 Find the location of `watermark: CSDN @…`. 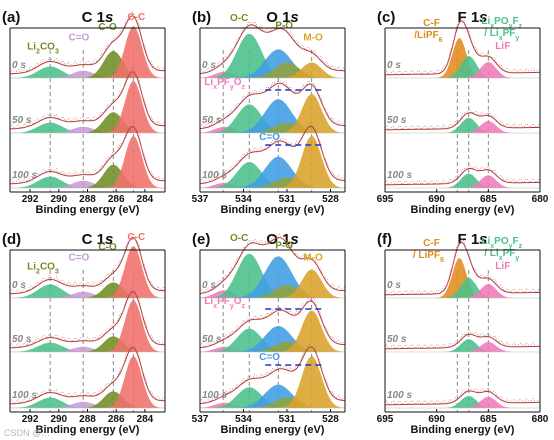

watermark: CSDN @… is located at coordinates (27, 433).